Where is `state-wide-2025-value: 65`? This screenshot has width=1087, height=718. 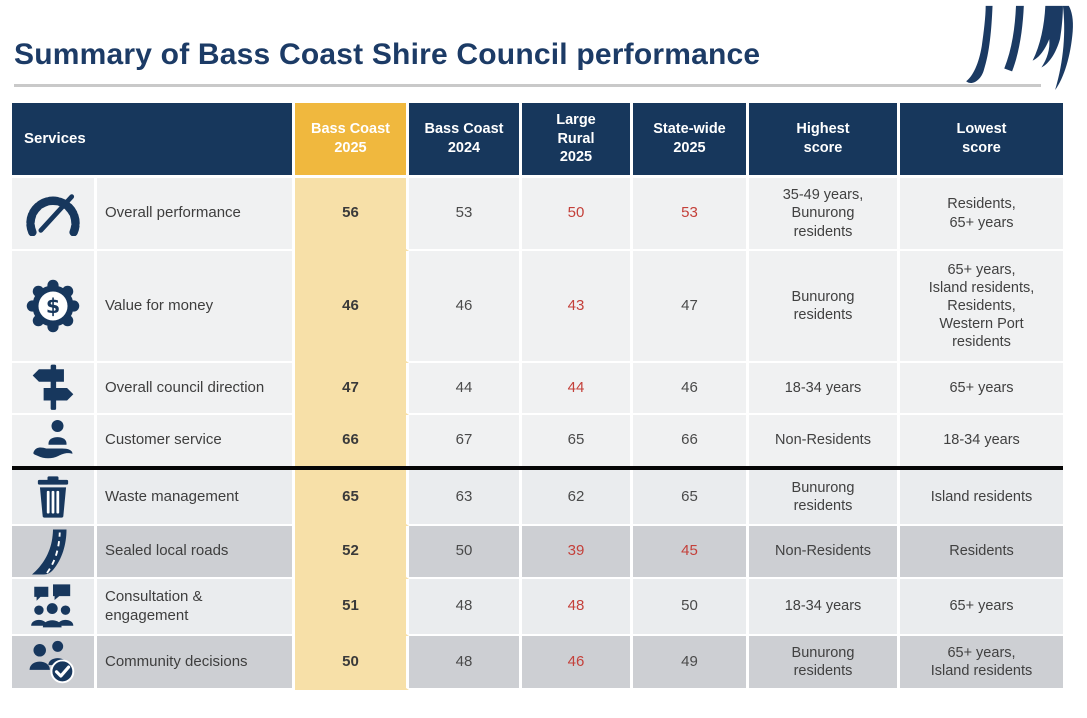 state-wide-2025-value: 65 is located at coordinates (691, 498).